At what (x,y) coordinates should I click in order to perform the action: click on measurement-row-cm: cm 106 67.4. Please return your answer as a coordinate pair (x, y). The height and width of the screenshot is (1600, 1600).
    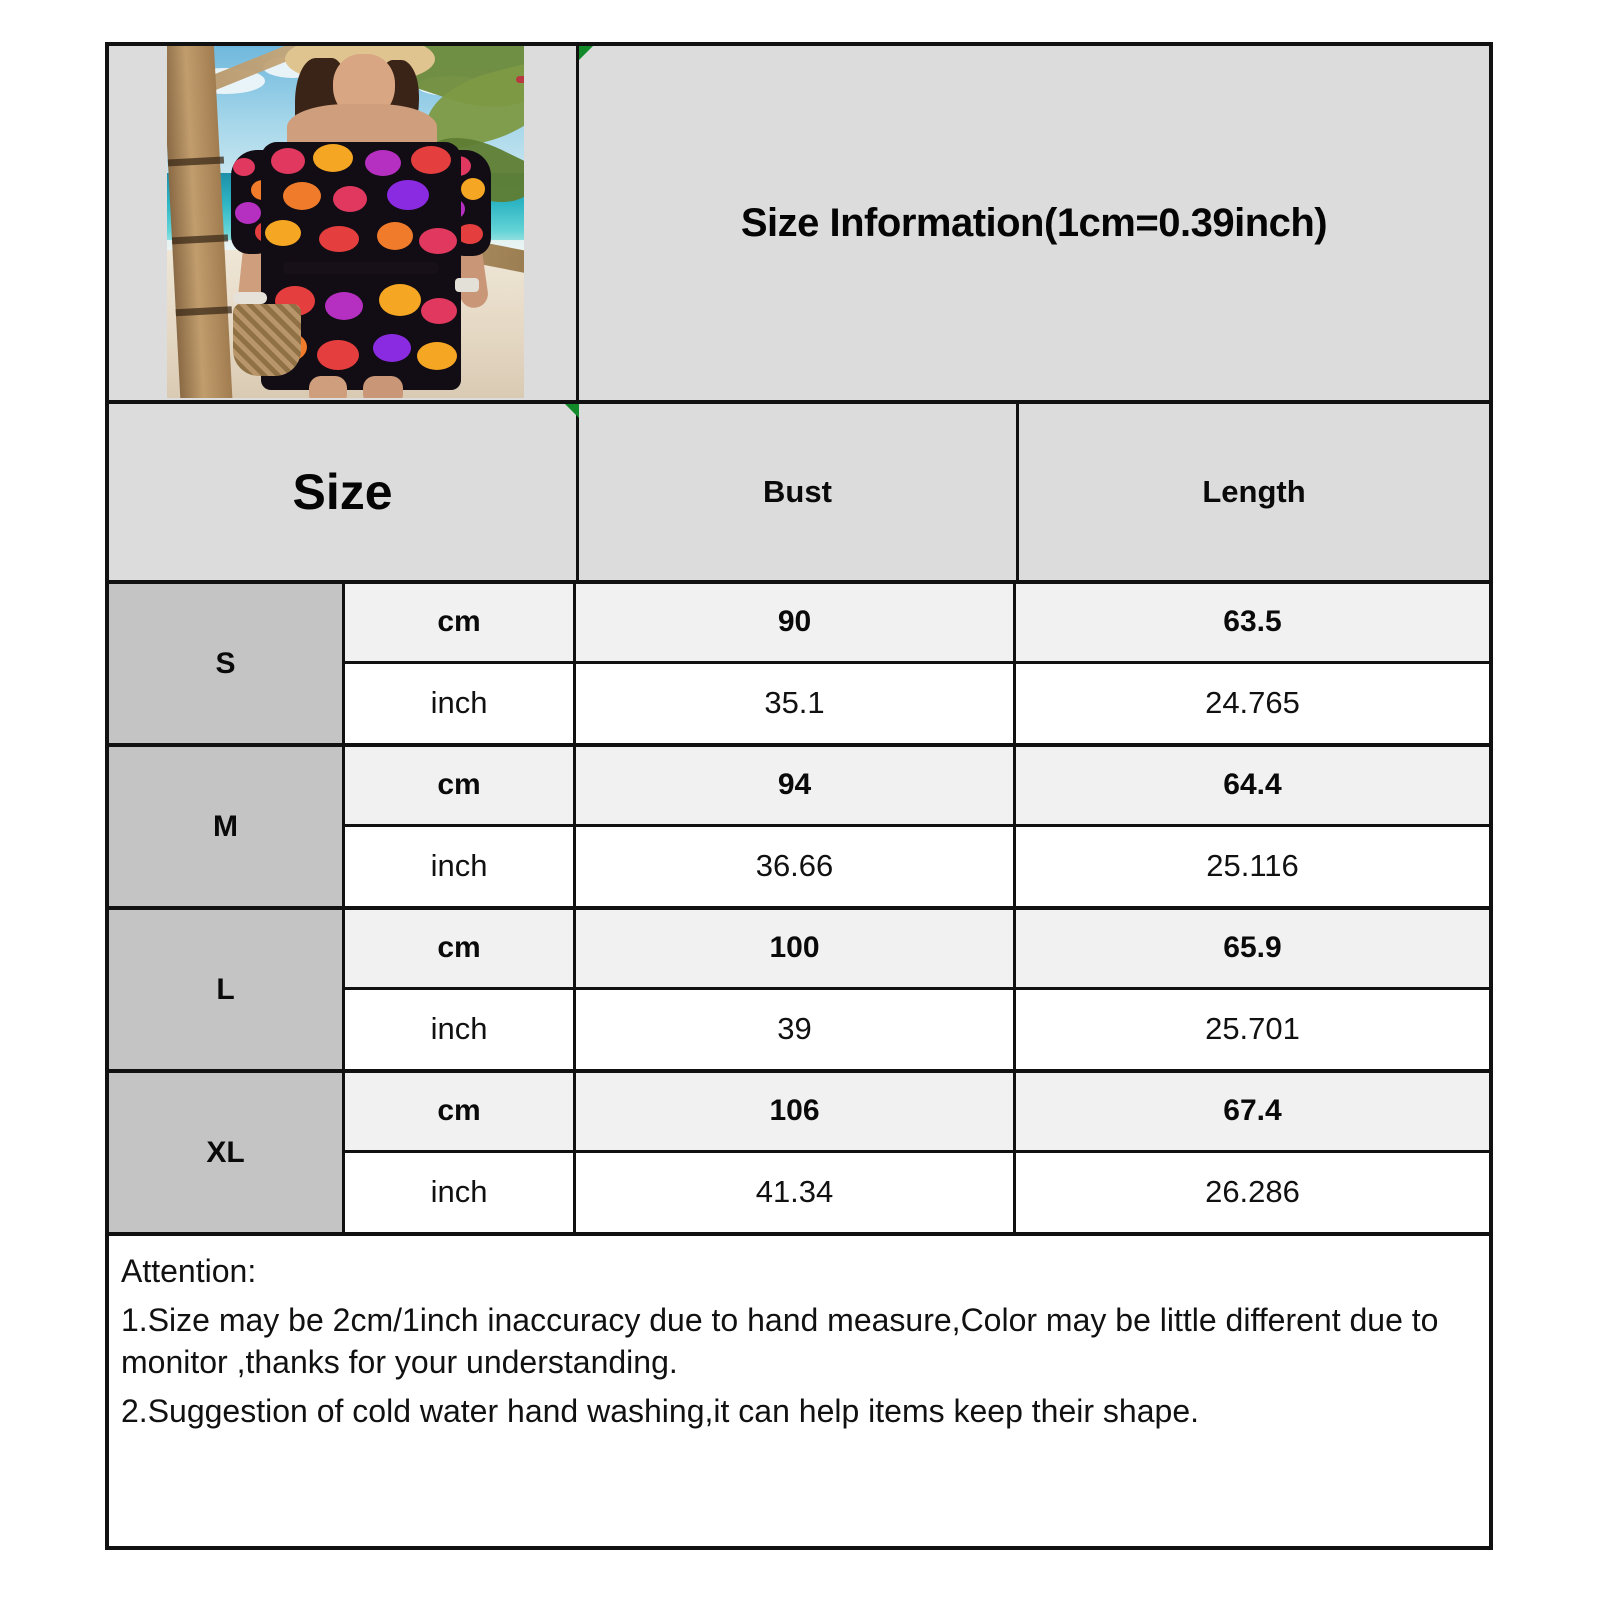
    Looking at the image, I should click on (917, 1113).